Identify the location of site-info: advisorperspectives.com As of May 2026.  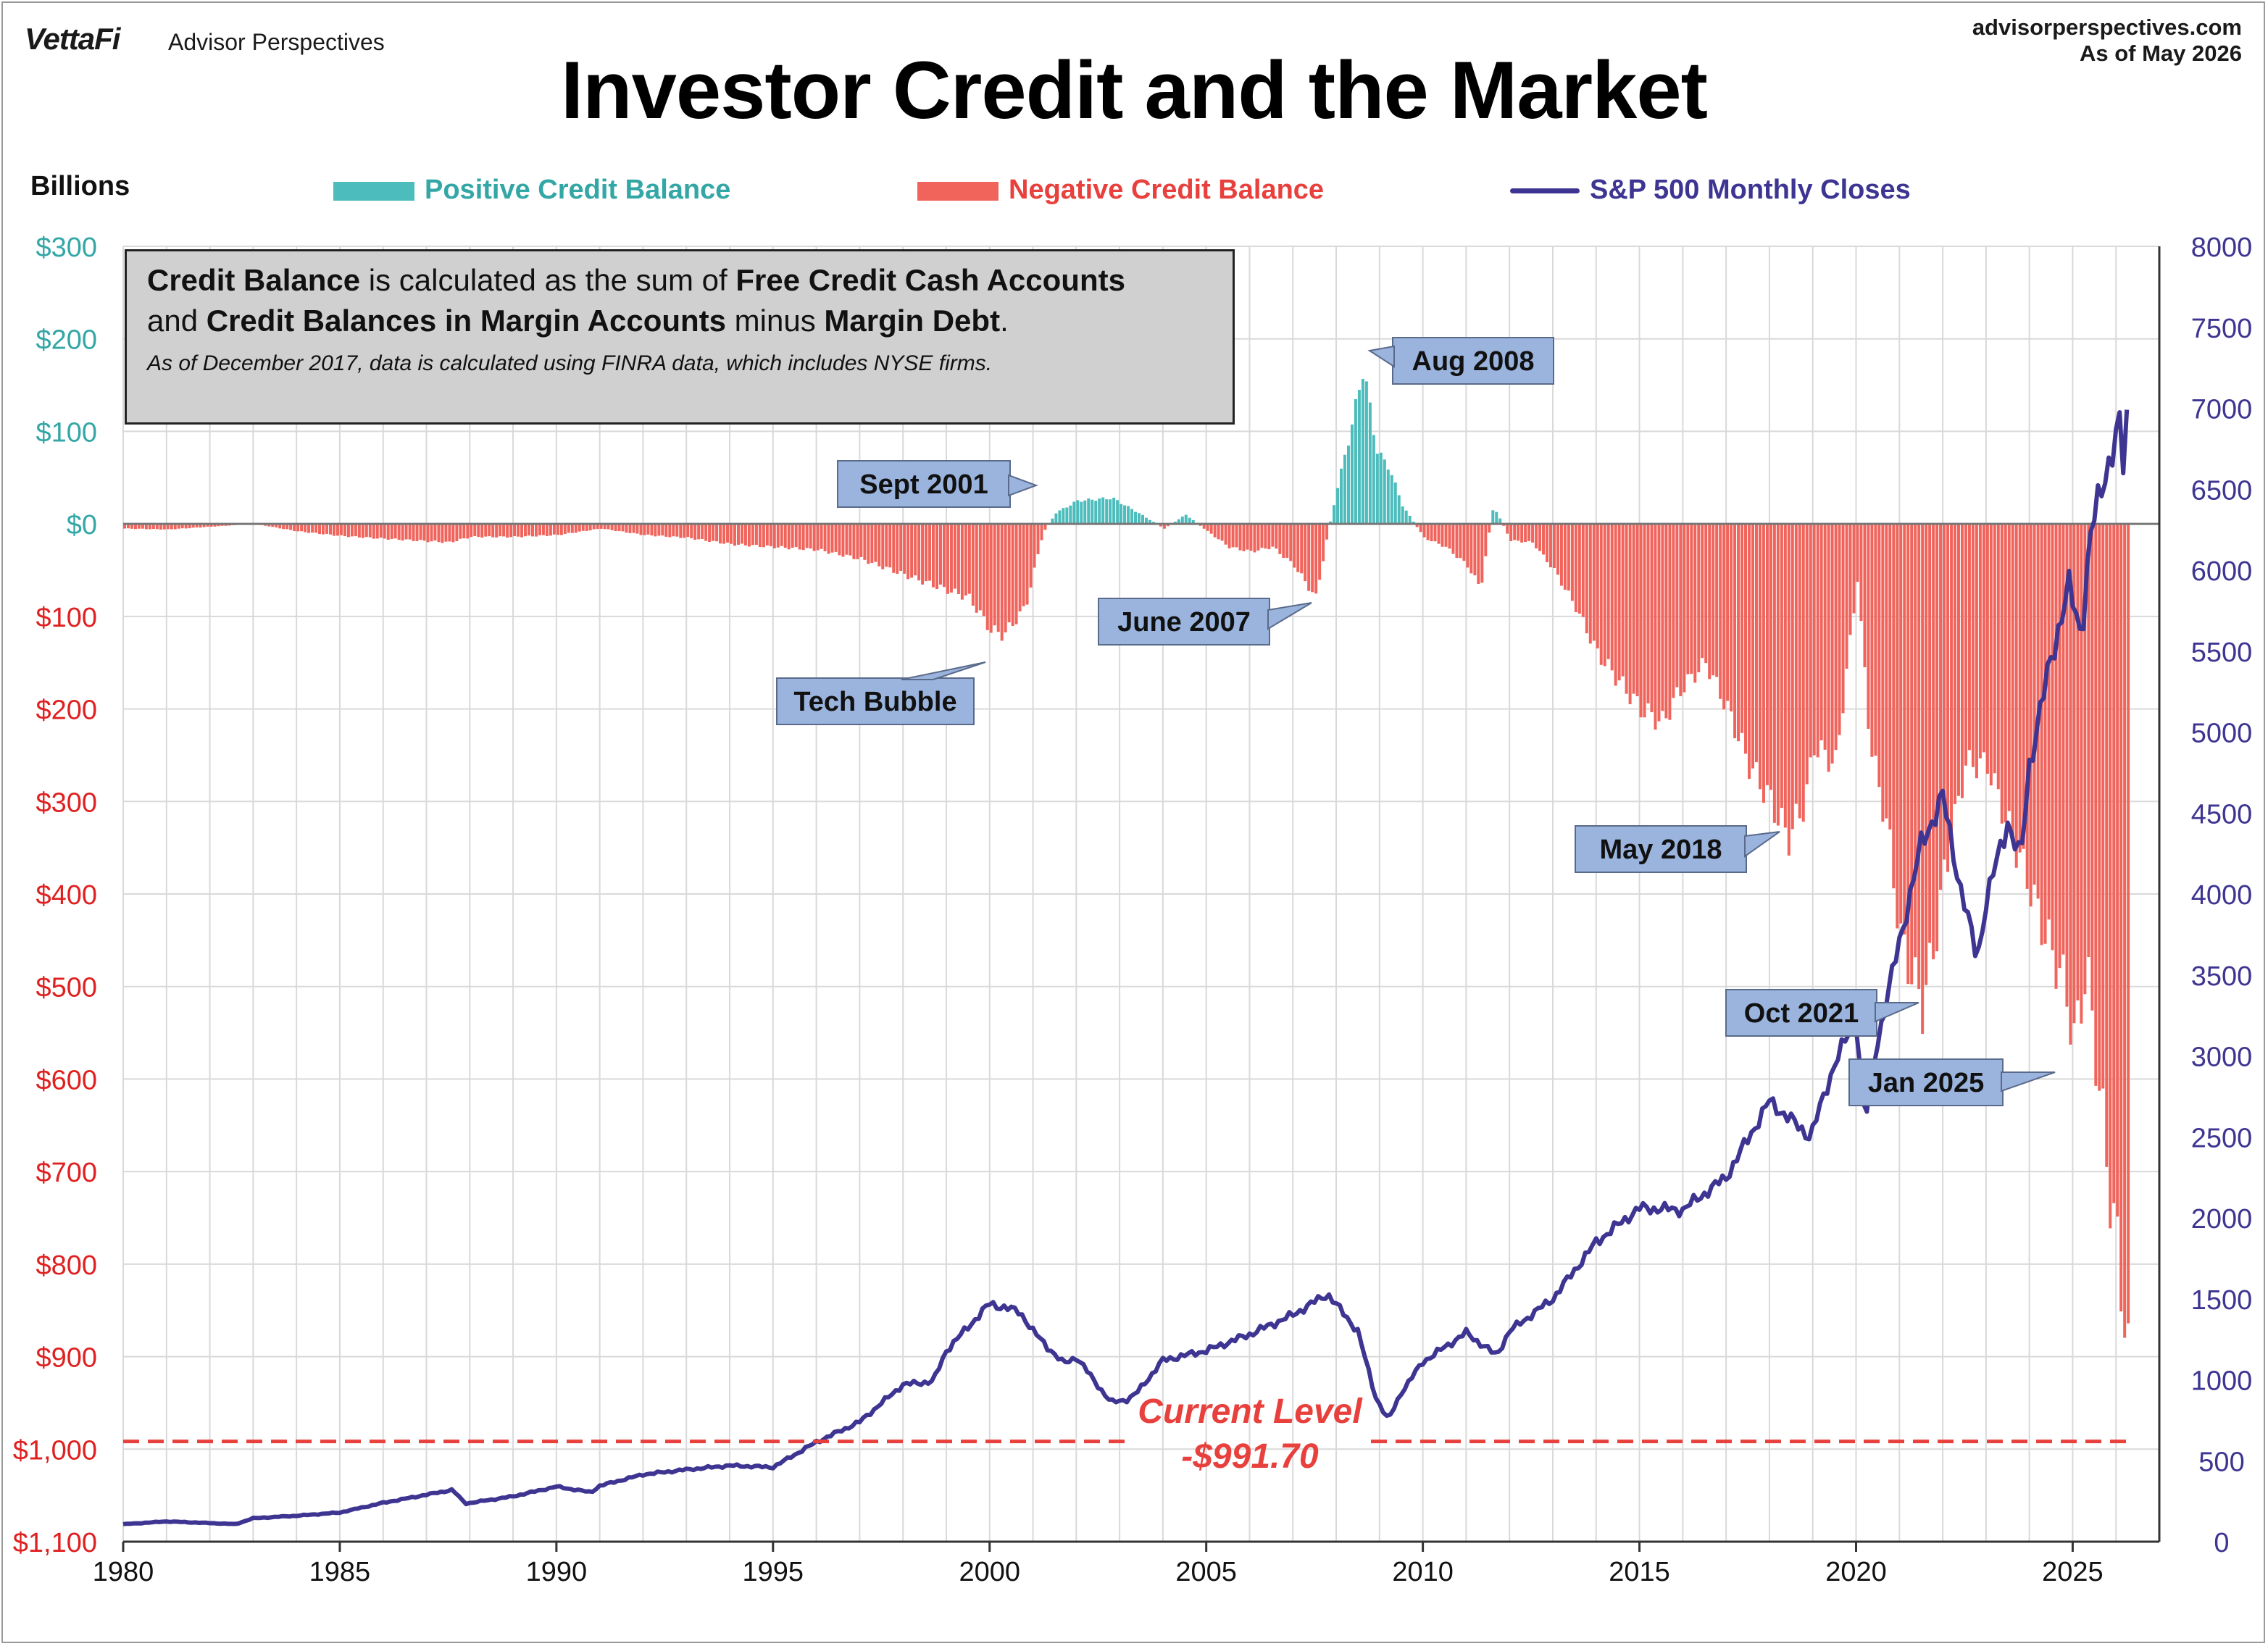
(2107, 40).